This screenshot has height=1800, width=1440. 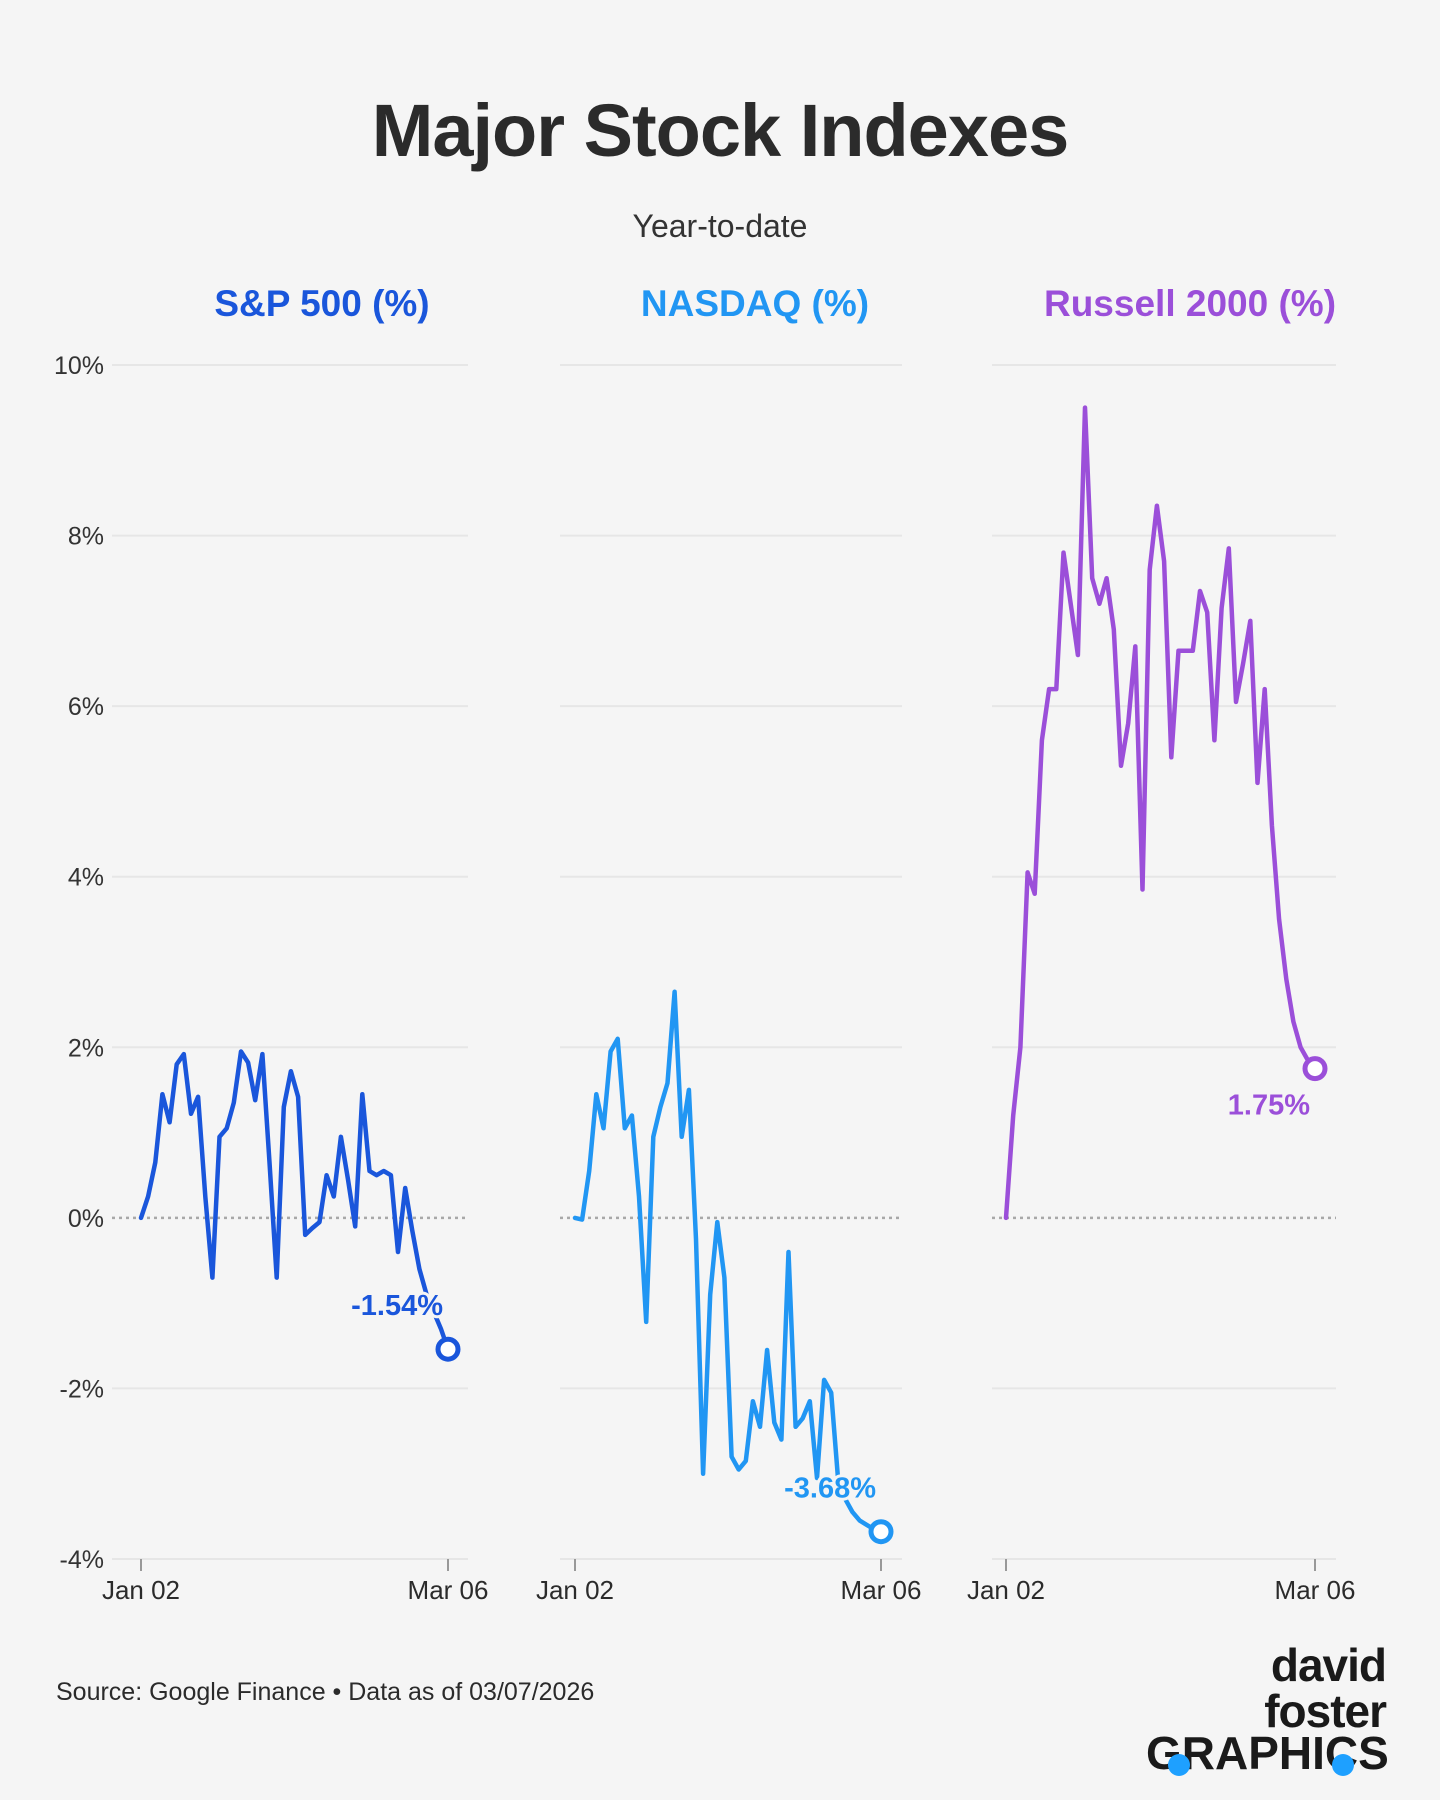 What do you see at coordinates (86, 878) in the screenshot?
I see `y-tick-label: 4%` at bounding box center [86, 878].